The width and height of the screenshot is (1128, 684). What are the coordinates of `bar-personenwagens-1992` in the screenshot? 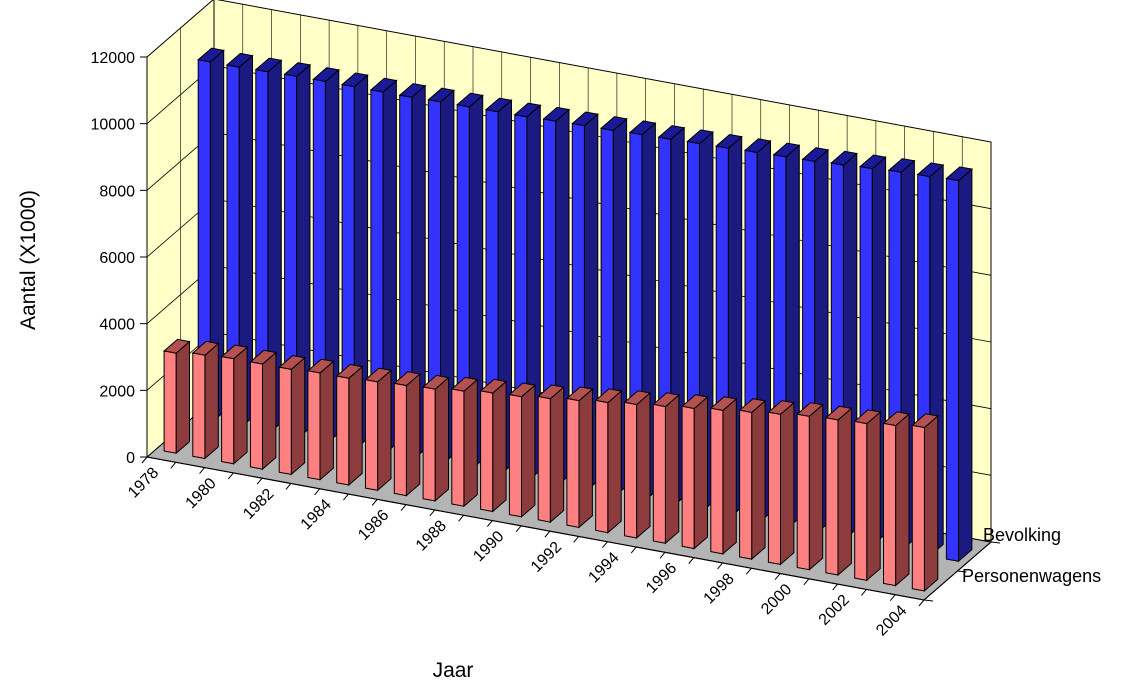 It's located at (579, 457).